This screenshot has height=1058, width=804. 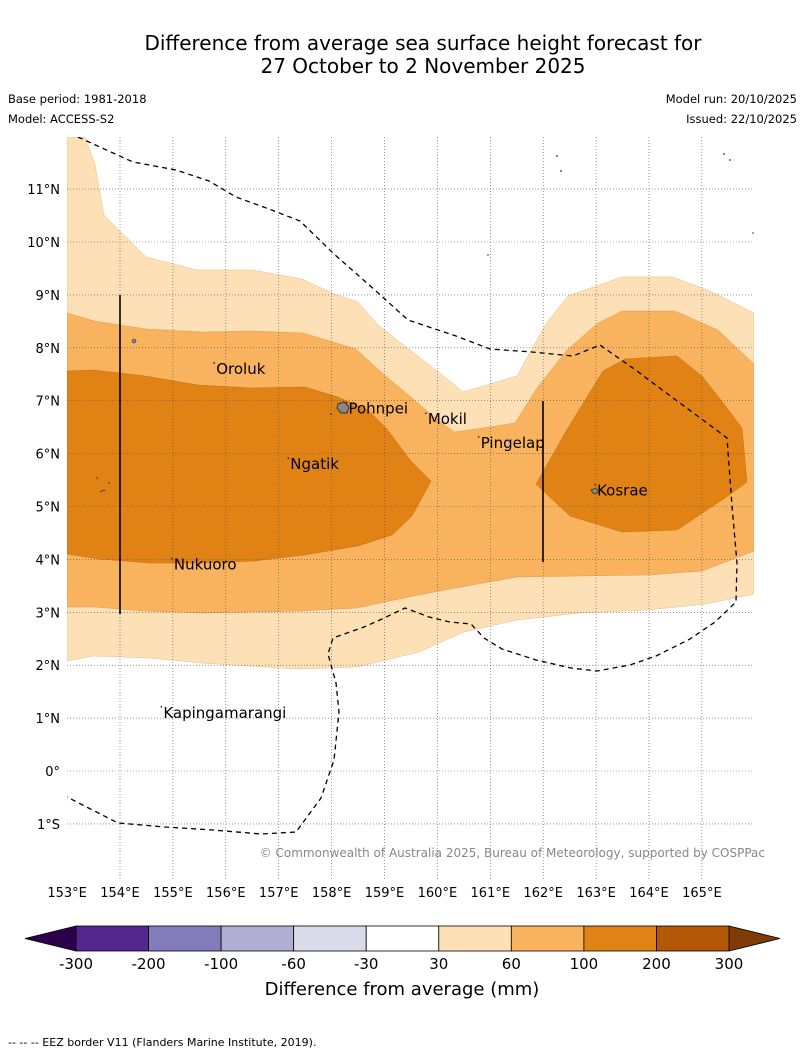 What do you see at coordinates (224, 713) in the screenshot?
I see `place-label: Kapingamarangi` at bounding box center [224, 713].